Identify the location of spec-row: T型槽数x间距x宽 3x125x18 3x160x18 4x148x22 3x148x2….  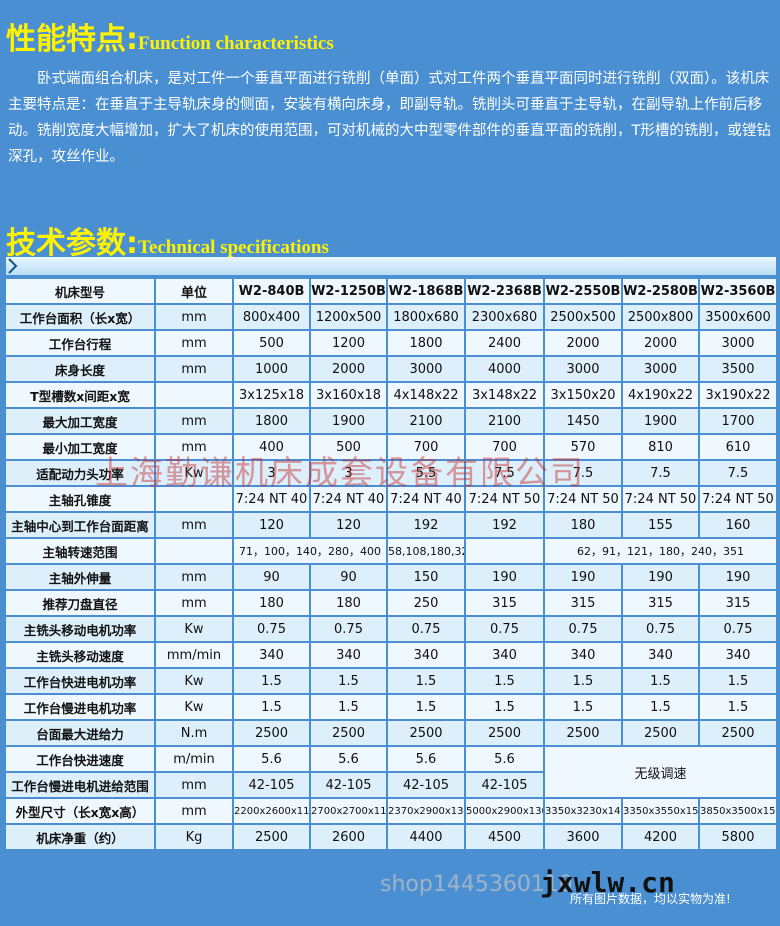
(391, 395).